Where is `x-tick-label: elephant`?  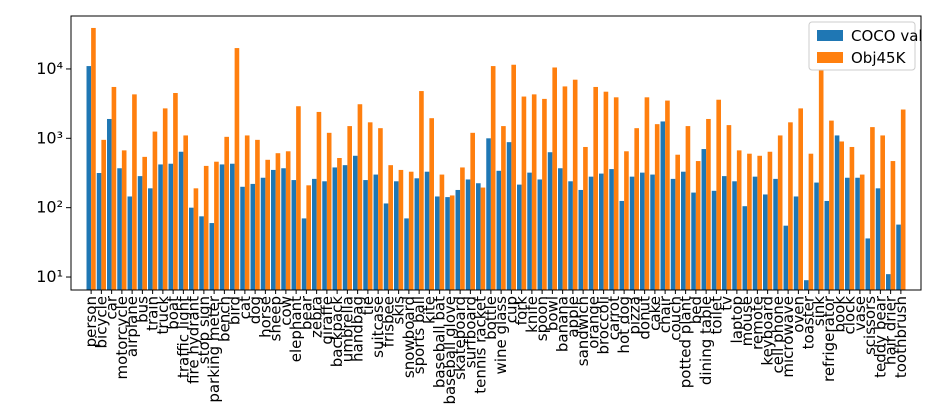 x-tick-label: elephant is located at coordinates (296, 329).